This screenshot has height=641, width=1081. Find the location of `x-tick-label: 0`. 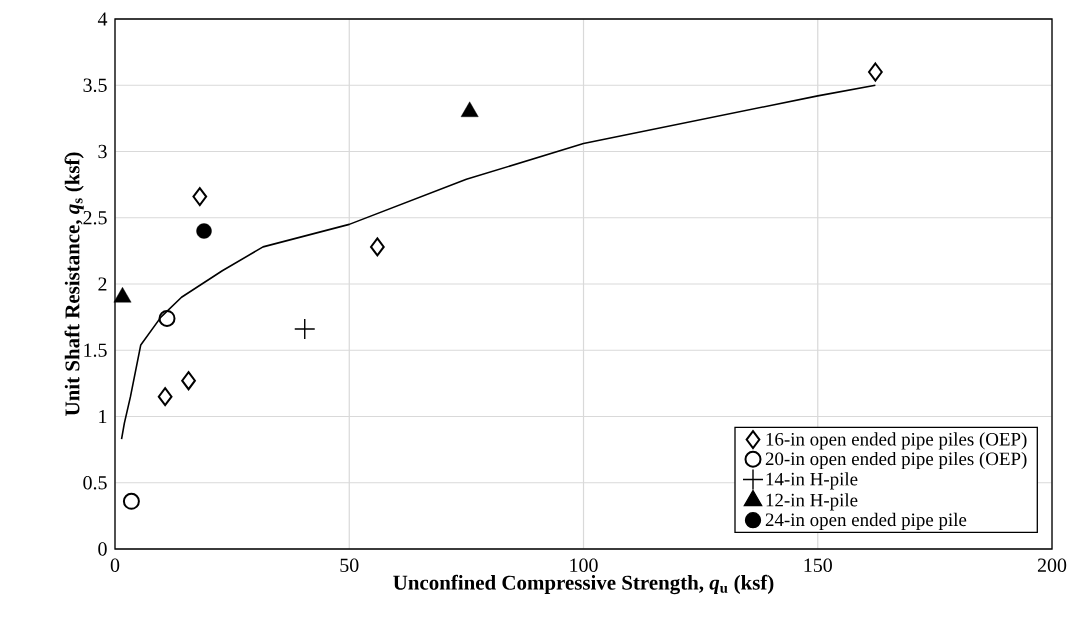

x-tick-label: 0 is located at coordinates (115, 565).